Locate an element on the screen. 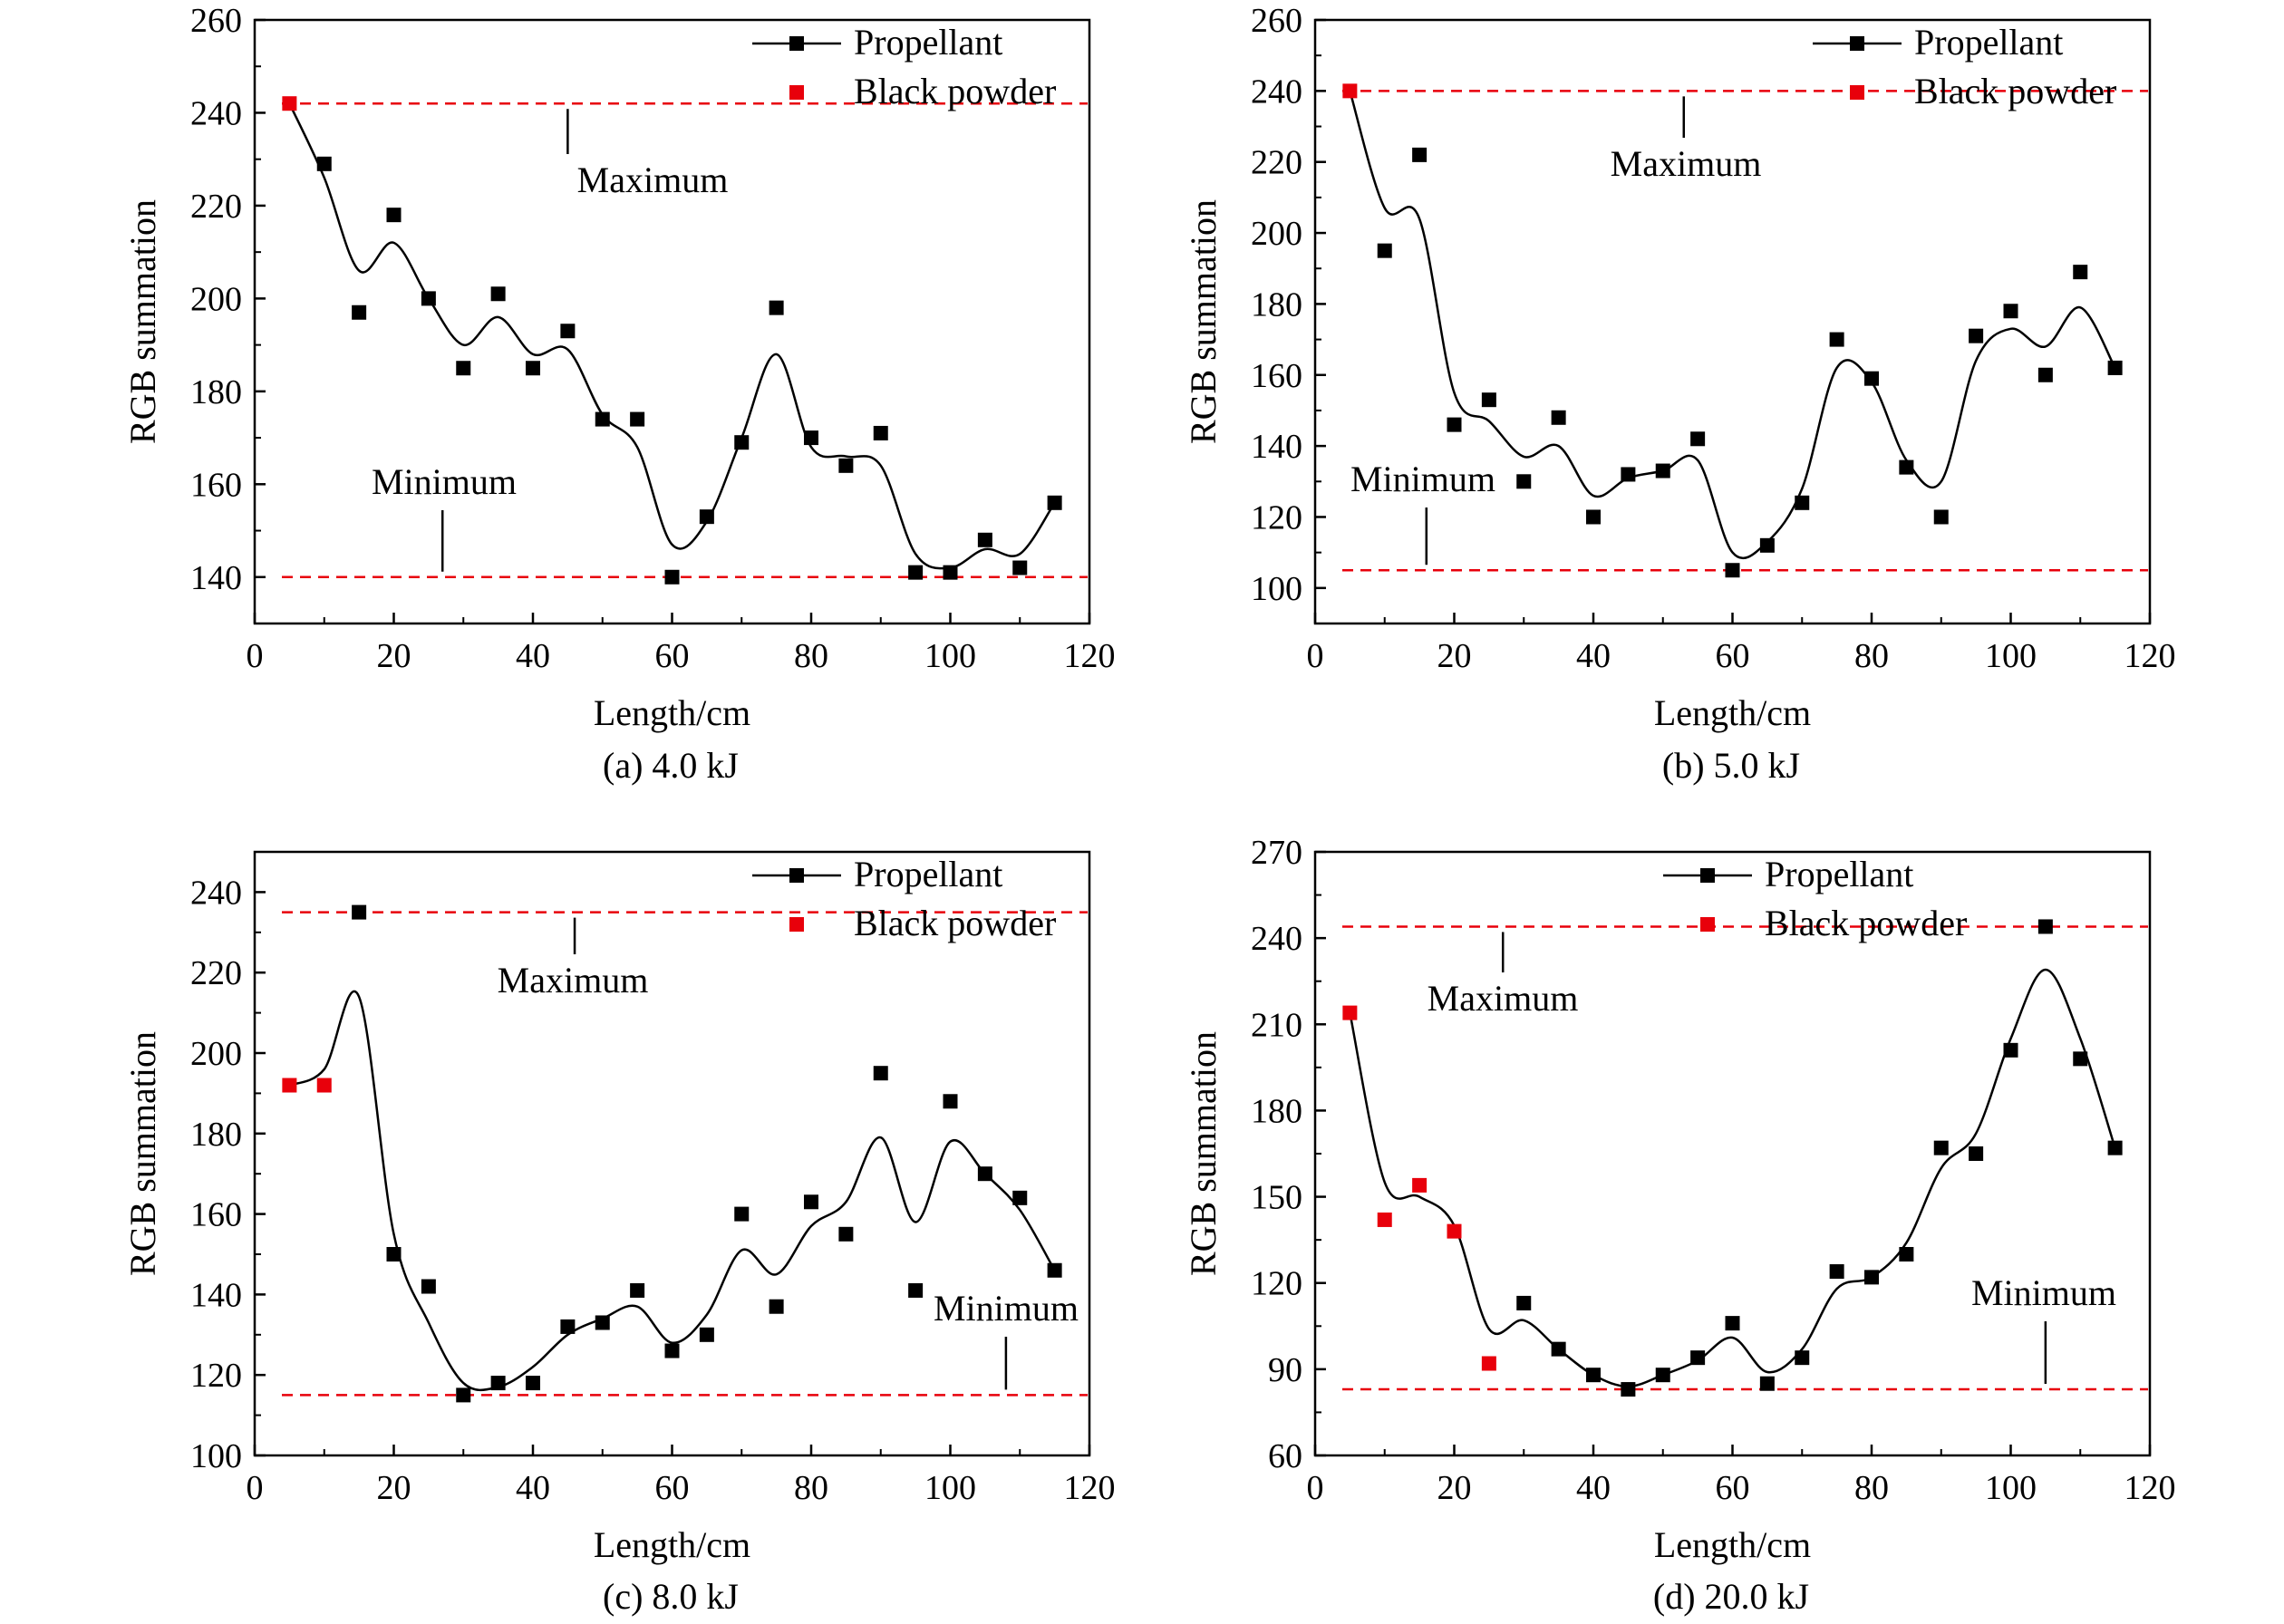 The width and height of the screenshot is (2284, 1624). y-tick-label: 100 is located at coordinates (1276, 589).